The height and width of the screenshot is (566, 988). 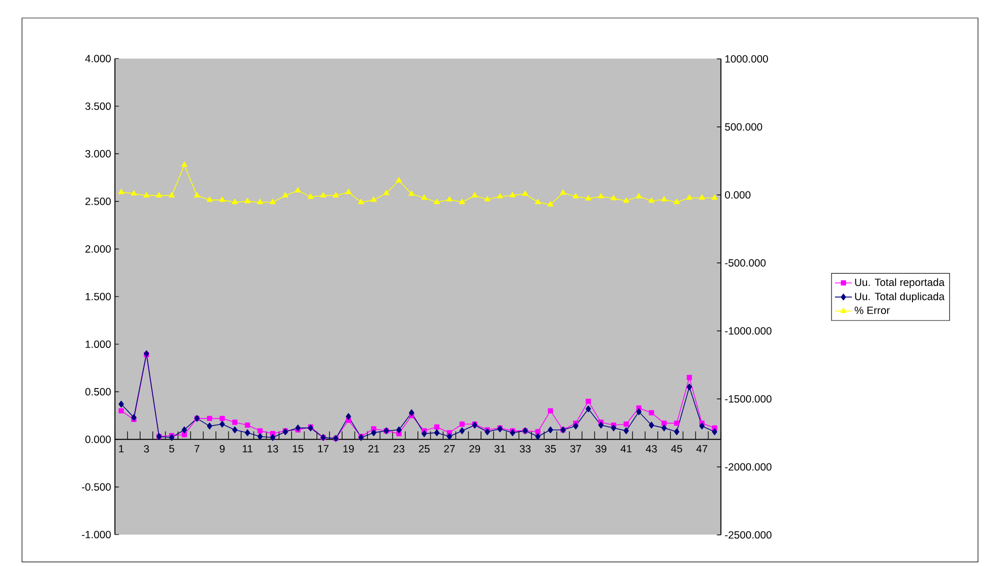 What do you see at coordinates (121, 448) in the screenshot?
I see `x-tick-label: 1` at bounding box center [121, 448].